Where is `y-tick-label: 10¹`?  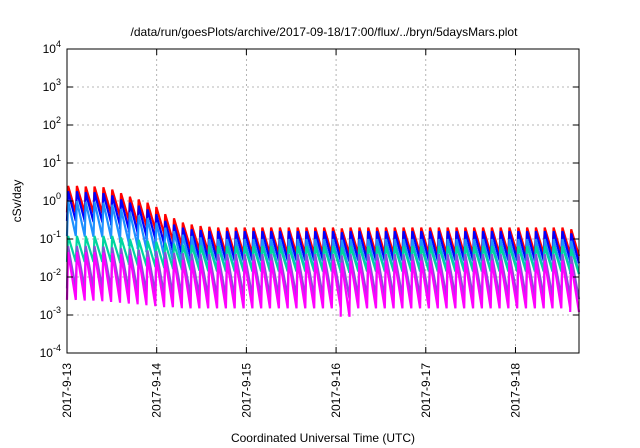
y-tick-label: 10¹ is located at coordinates (52, 161).